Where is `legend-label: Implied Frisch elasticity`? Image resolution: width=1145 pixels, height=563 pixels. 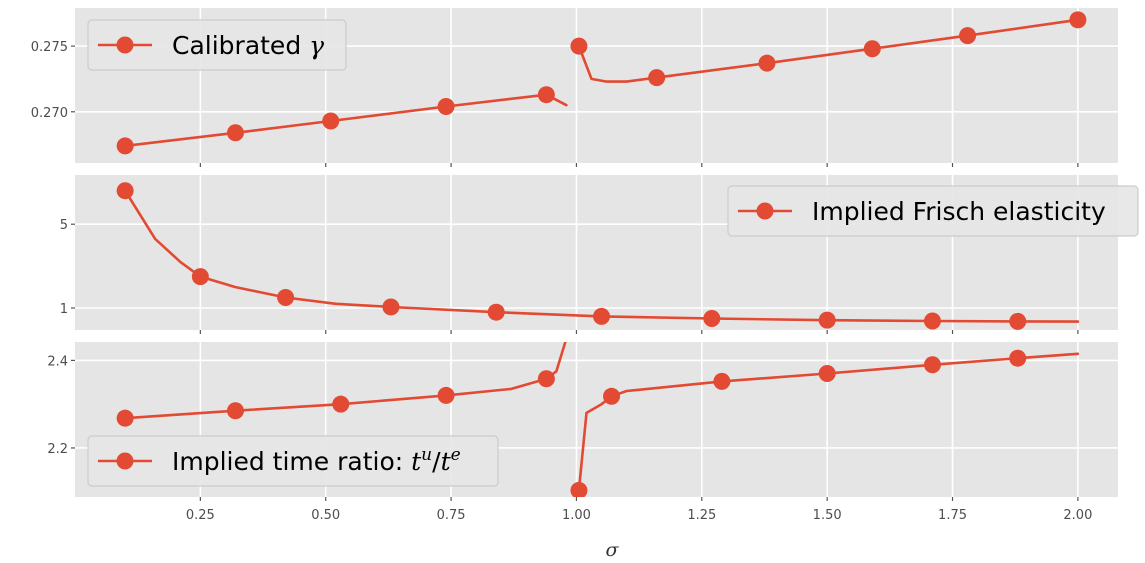 legend-label: Implied Frisch elasticity is located at coordinates (959, 211).